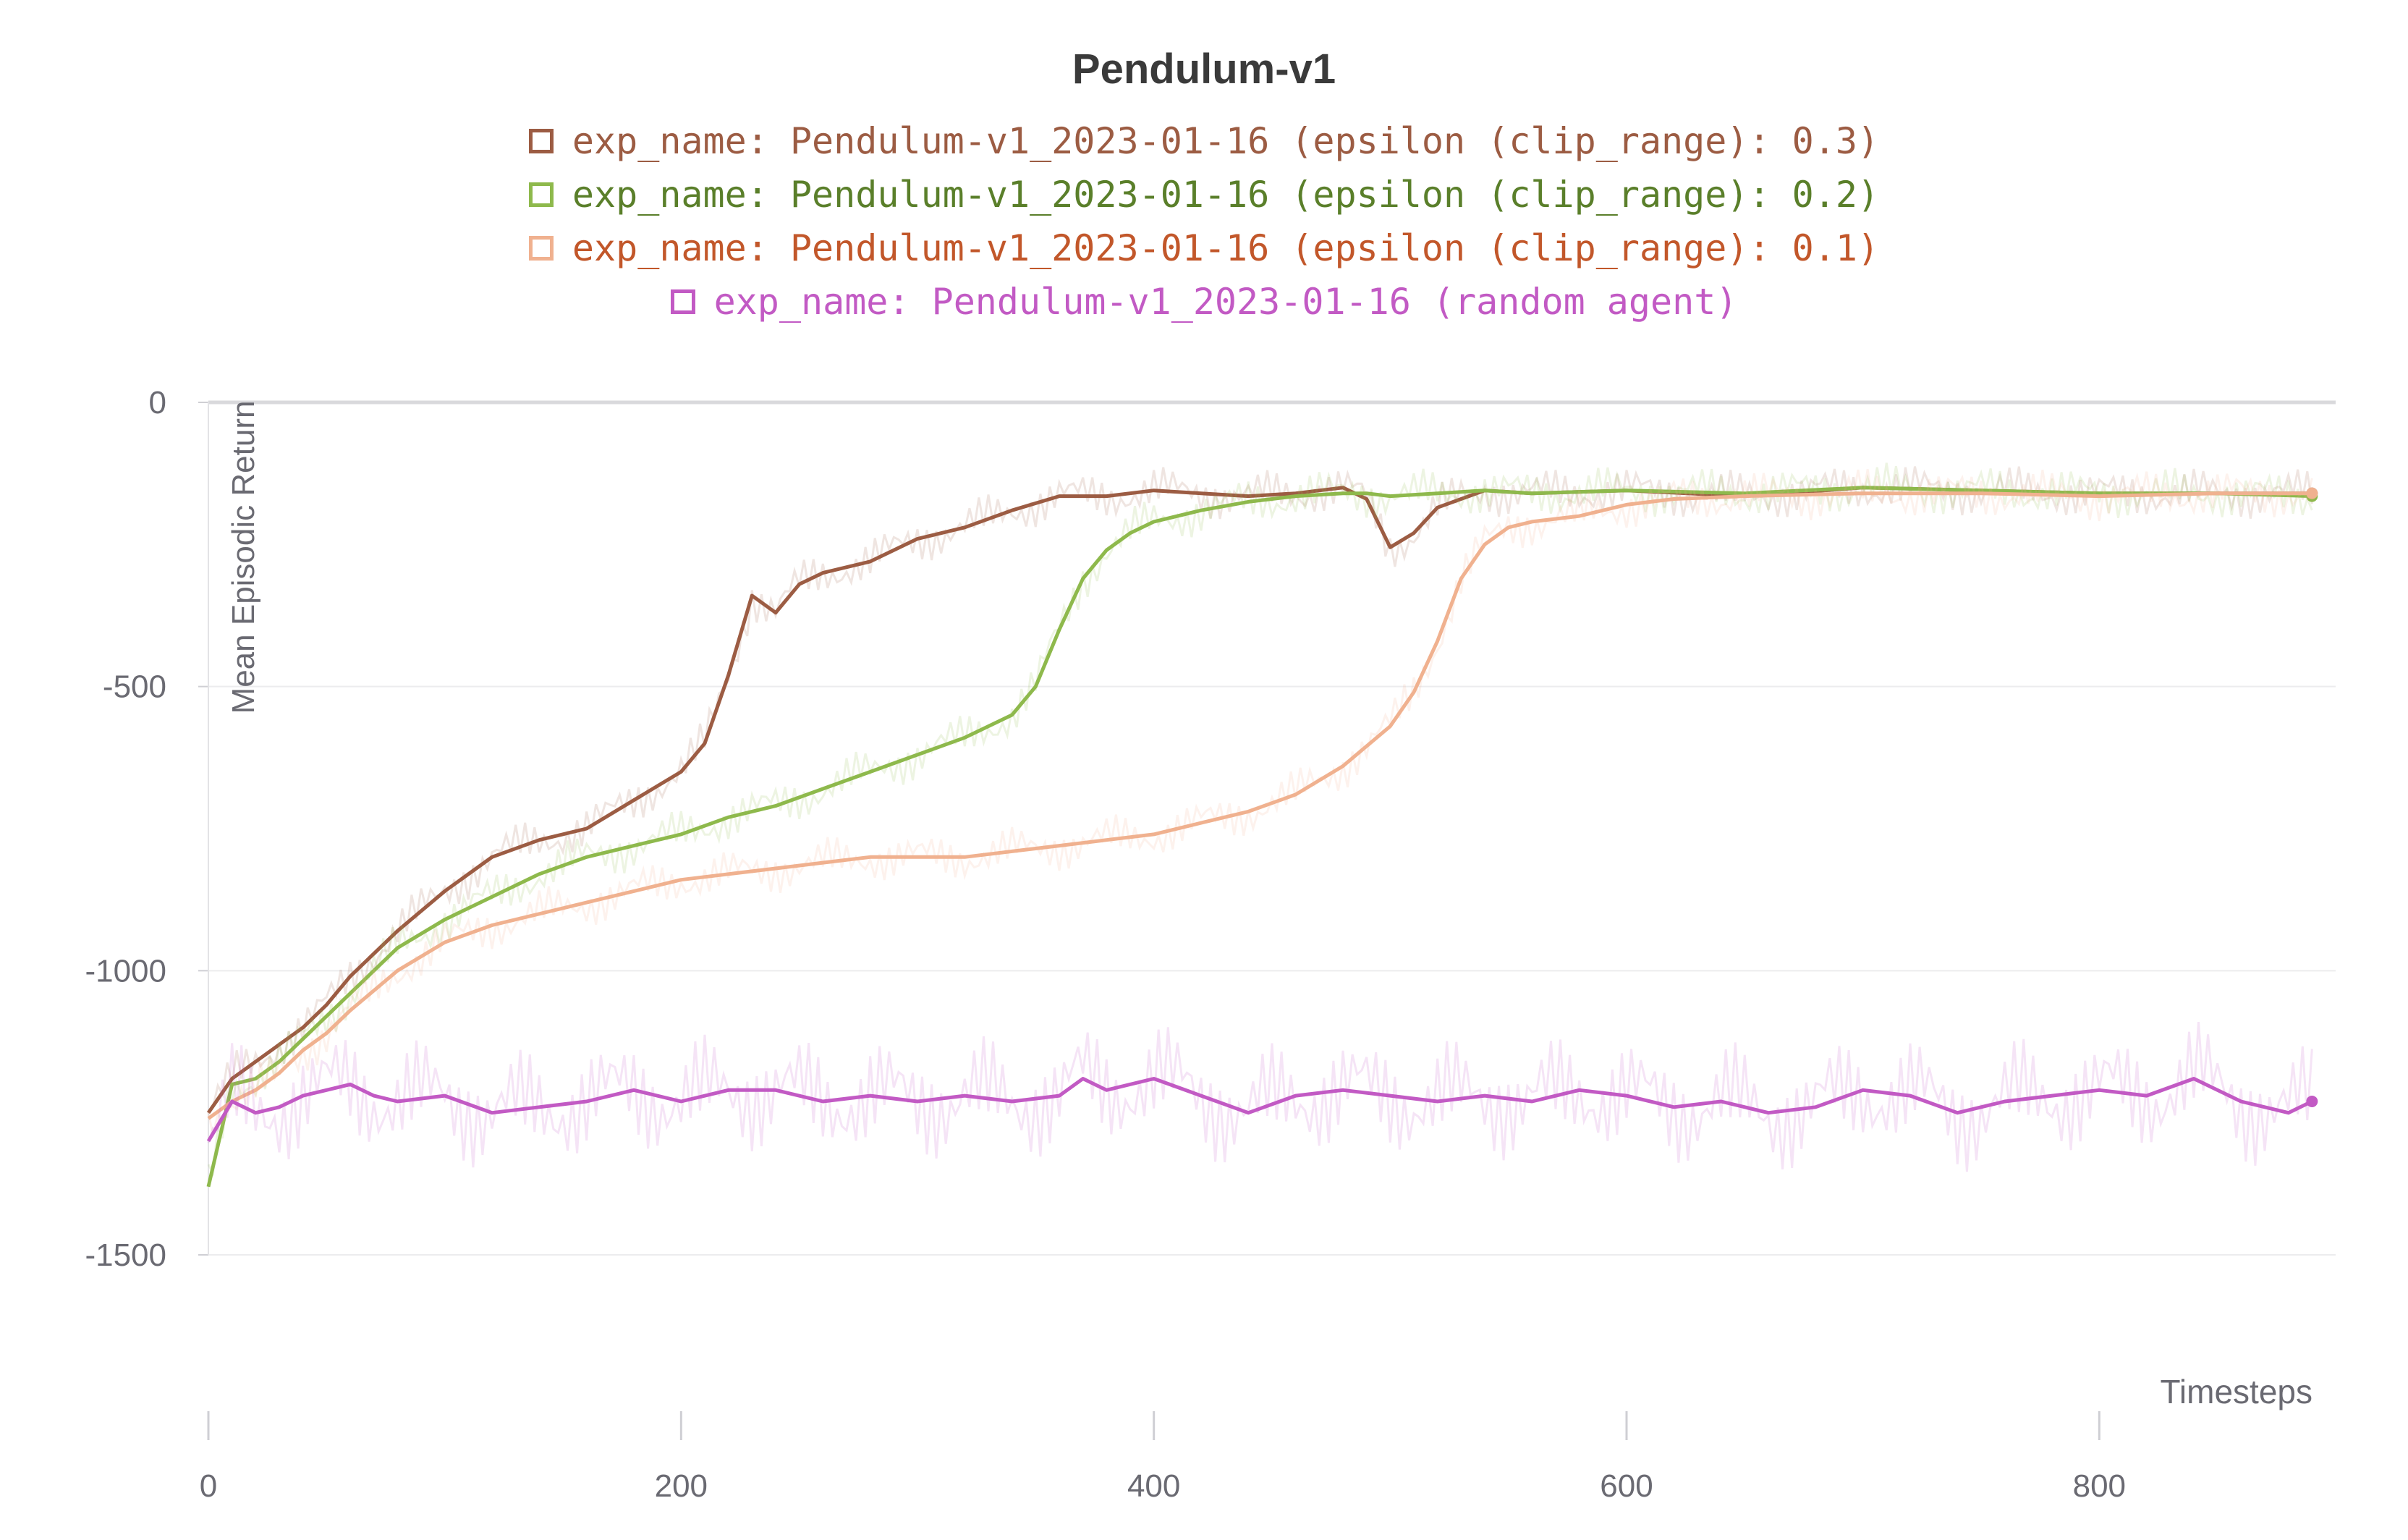  Describe the element at coordinates (134, 687) in the screenshot. I see `y-tick-label-1: -500` at that location.